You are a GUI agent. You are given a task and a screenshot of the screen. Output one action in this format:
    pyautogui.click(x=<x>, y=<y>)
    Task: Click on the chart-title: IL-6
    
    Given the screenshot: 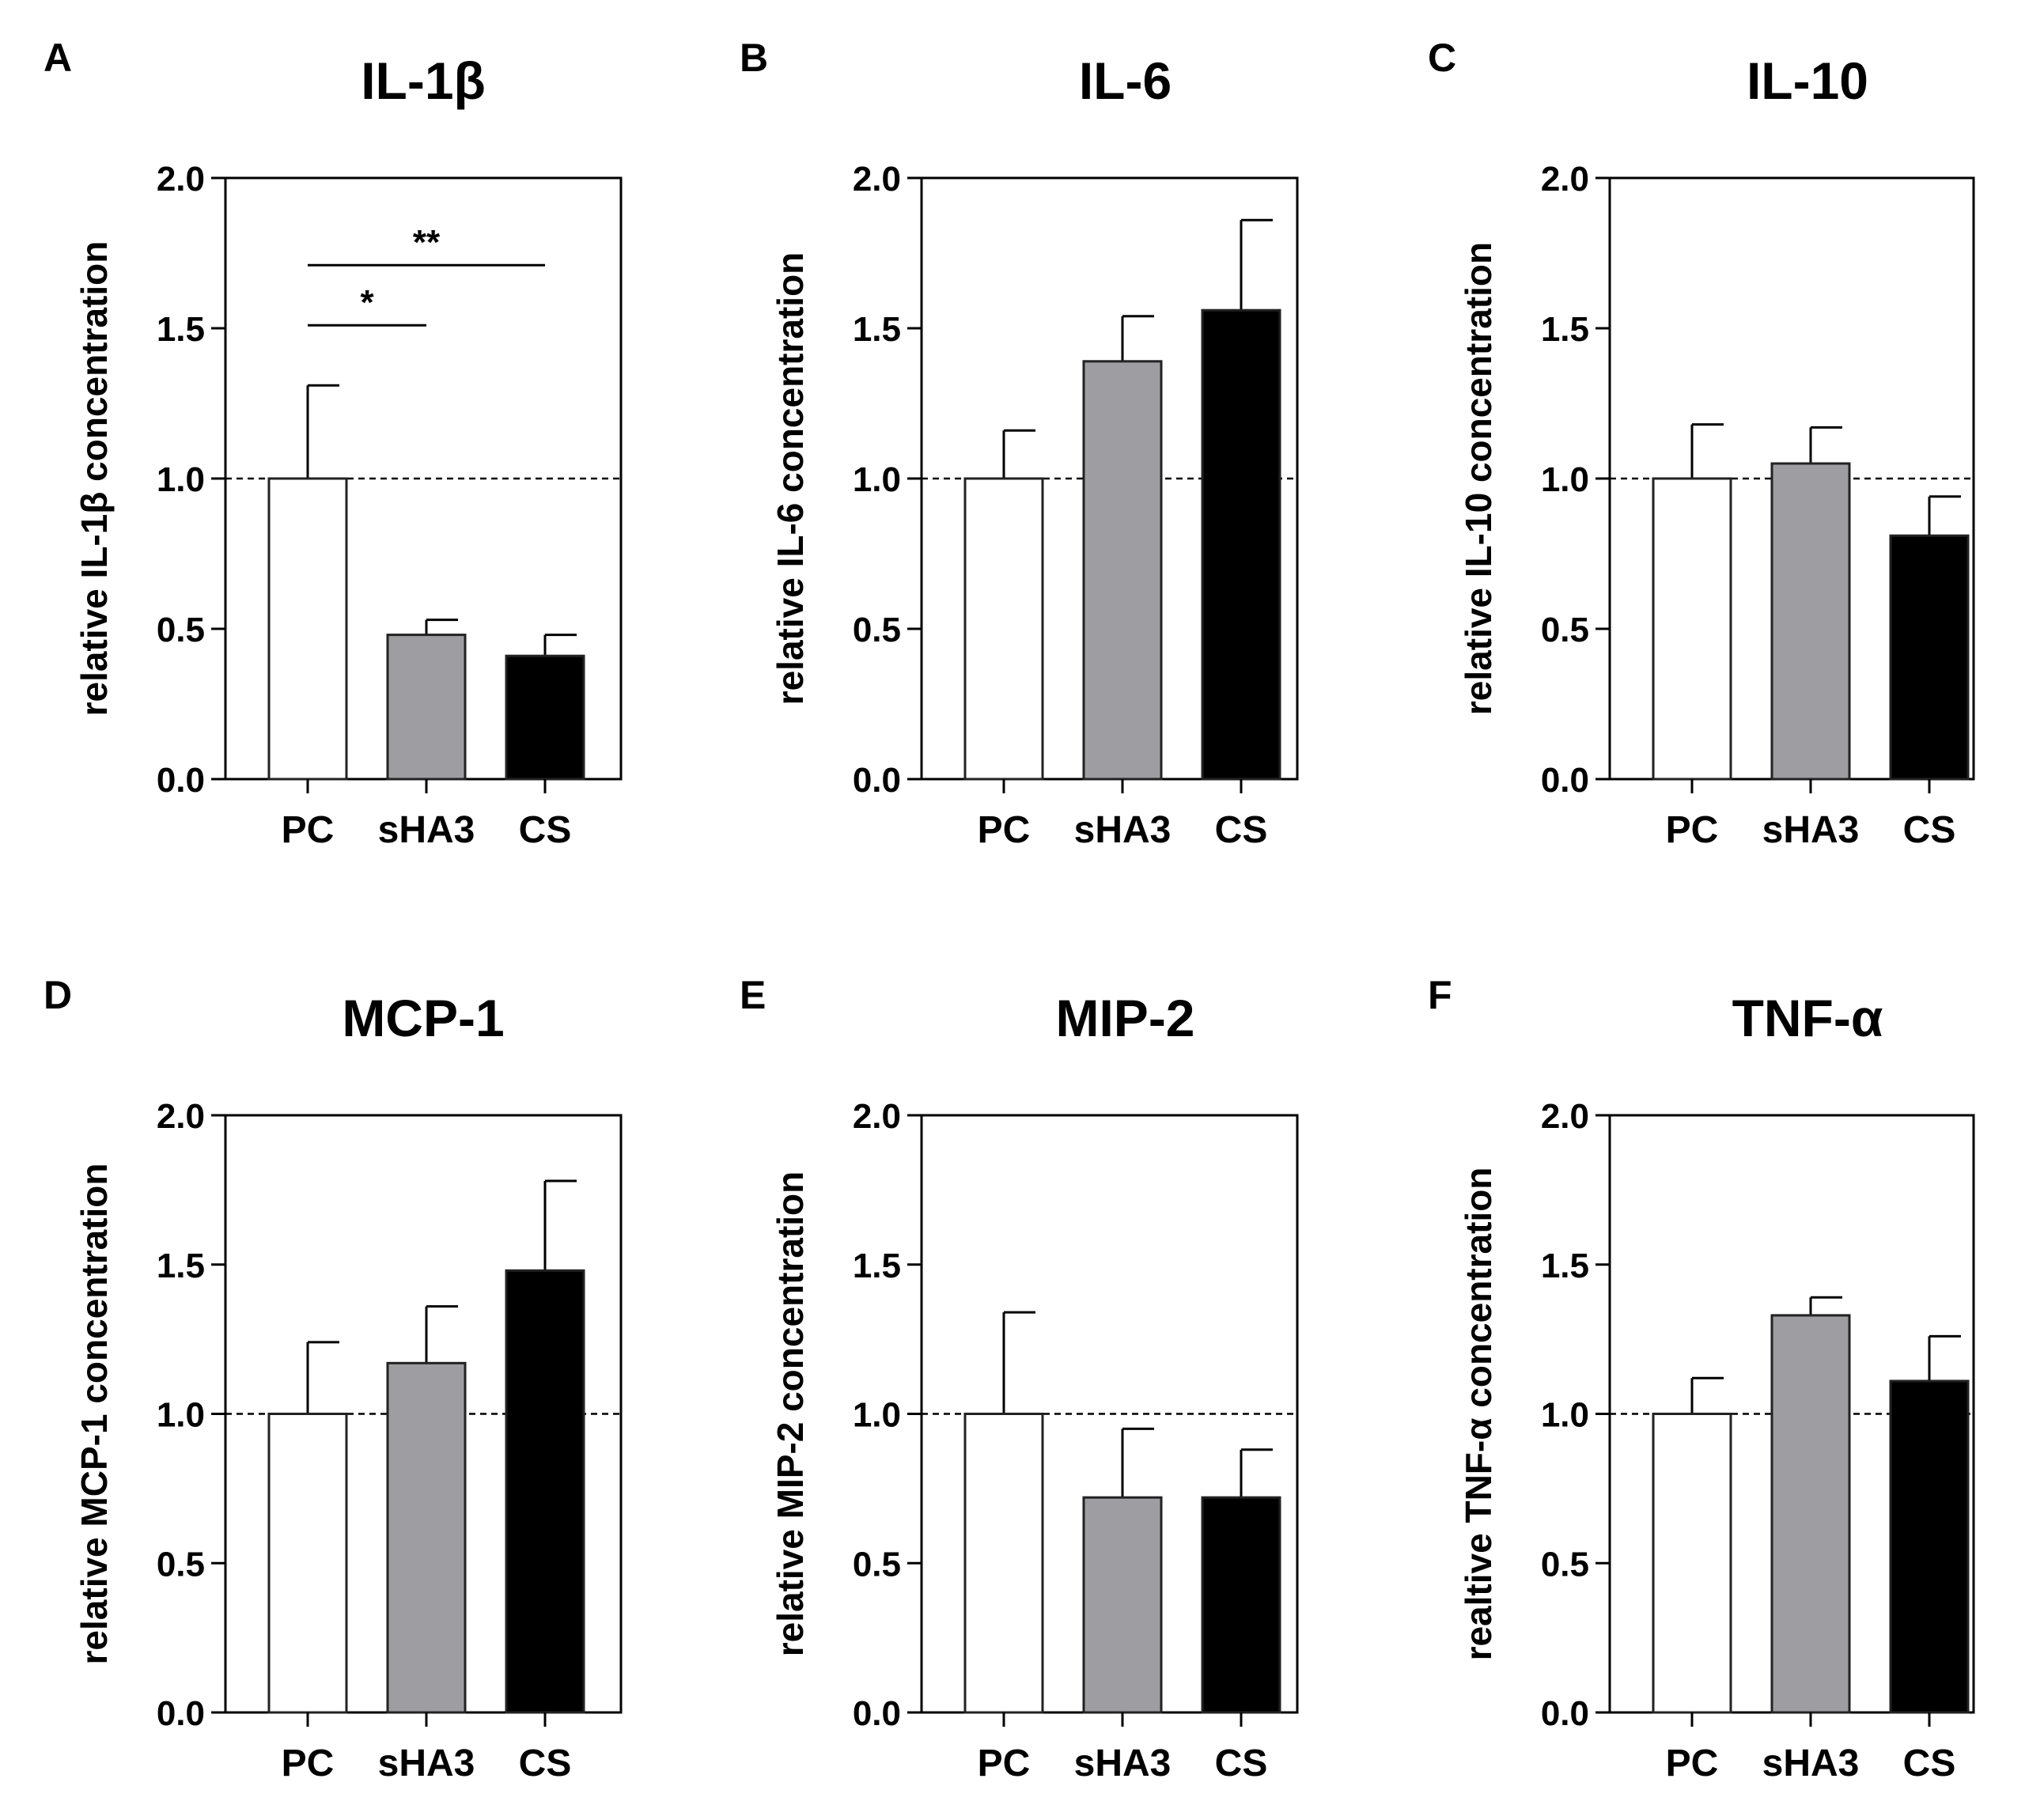 What is the action you would take?
    pyautogui.click(x=1125, y=81)
    